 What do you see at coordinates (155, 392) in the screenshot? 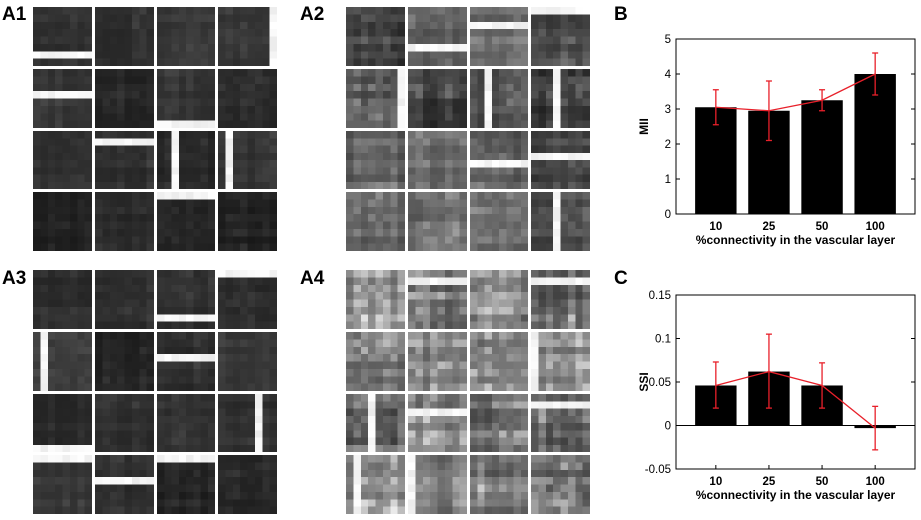
I see `mosaic-a3` at bounding box center [155, 392].